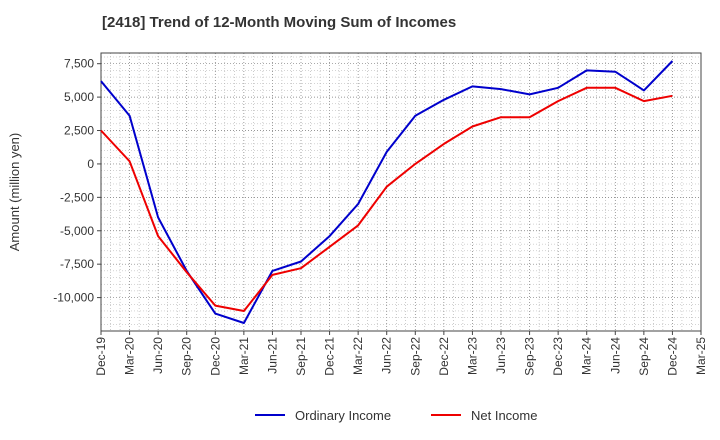  Describe the element at coordinates (330, 356) in the screenshot. I see `x-tick-label: Dec-21` at that location.